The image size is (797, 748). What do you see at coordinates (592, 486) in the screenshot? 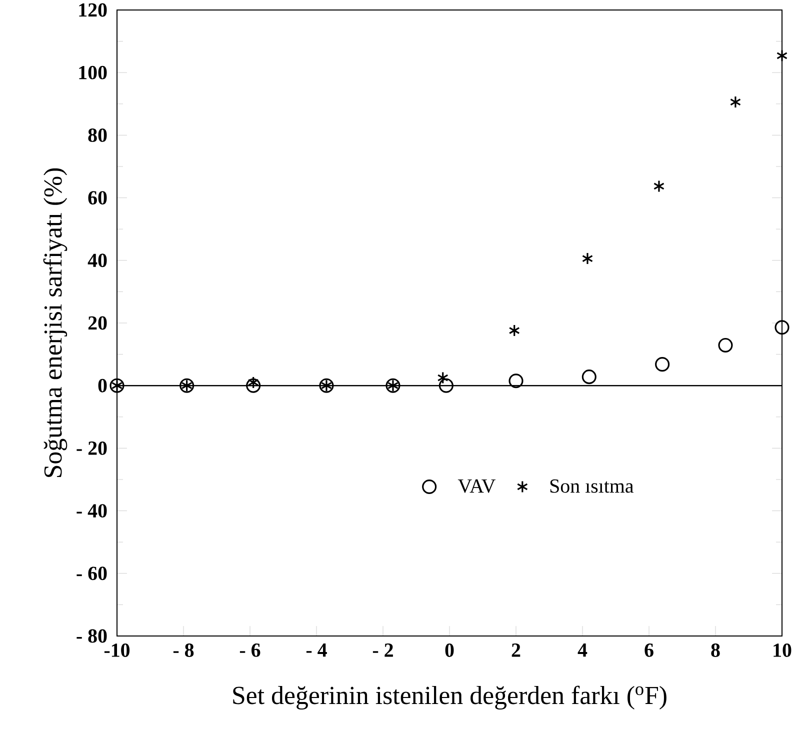
I see `legend-label: Son ısıtma` at bounding box center [592, 486].